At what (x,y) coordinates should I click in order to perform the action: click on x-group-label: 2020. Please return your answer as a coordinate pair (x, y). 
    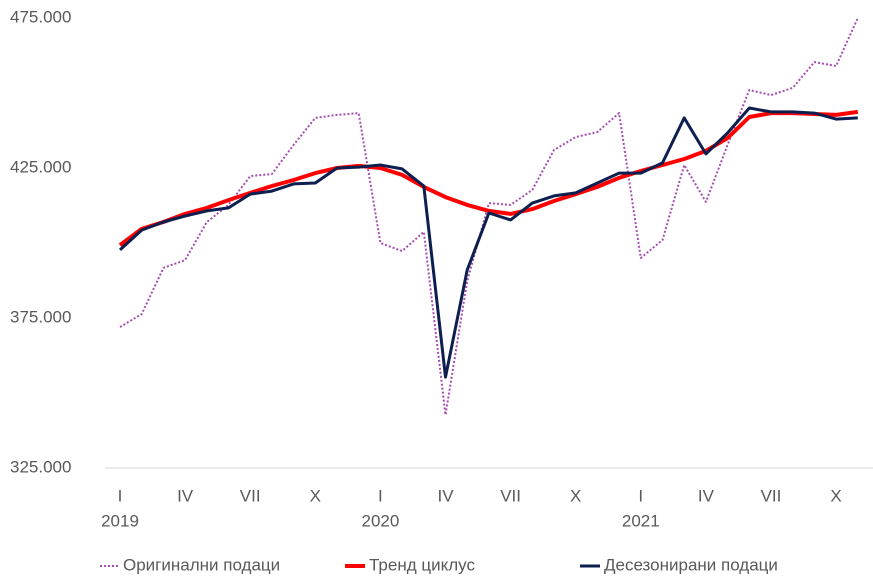
    Looking at the image, I should click on (380, 520).